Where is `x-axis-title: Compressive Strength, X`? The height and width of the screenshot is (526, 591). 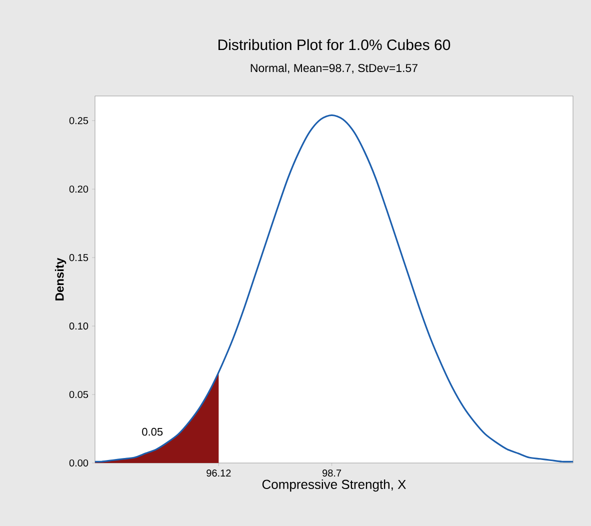 x-axis-title: Compressive Strength, X is located at coordinates (334, 485).